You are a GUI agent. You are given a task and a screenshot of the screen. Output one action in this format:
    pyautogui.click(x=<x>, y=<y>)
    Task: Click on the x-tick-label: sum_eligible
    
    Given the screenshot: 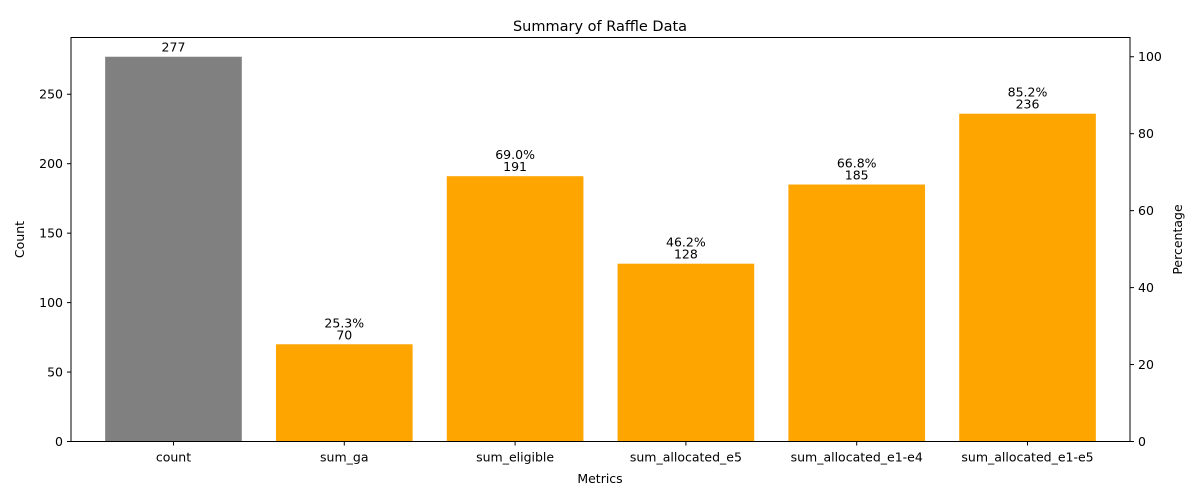 What is the action you would take?
    pyautogui.click(x=515, y=457)
    